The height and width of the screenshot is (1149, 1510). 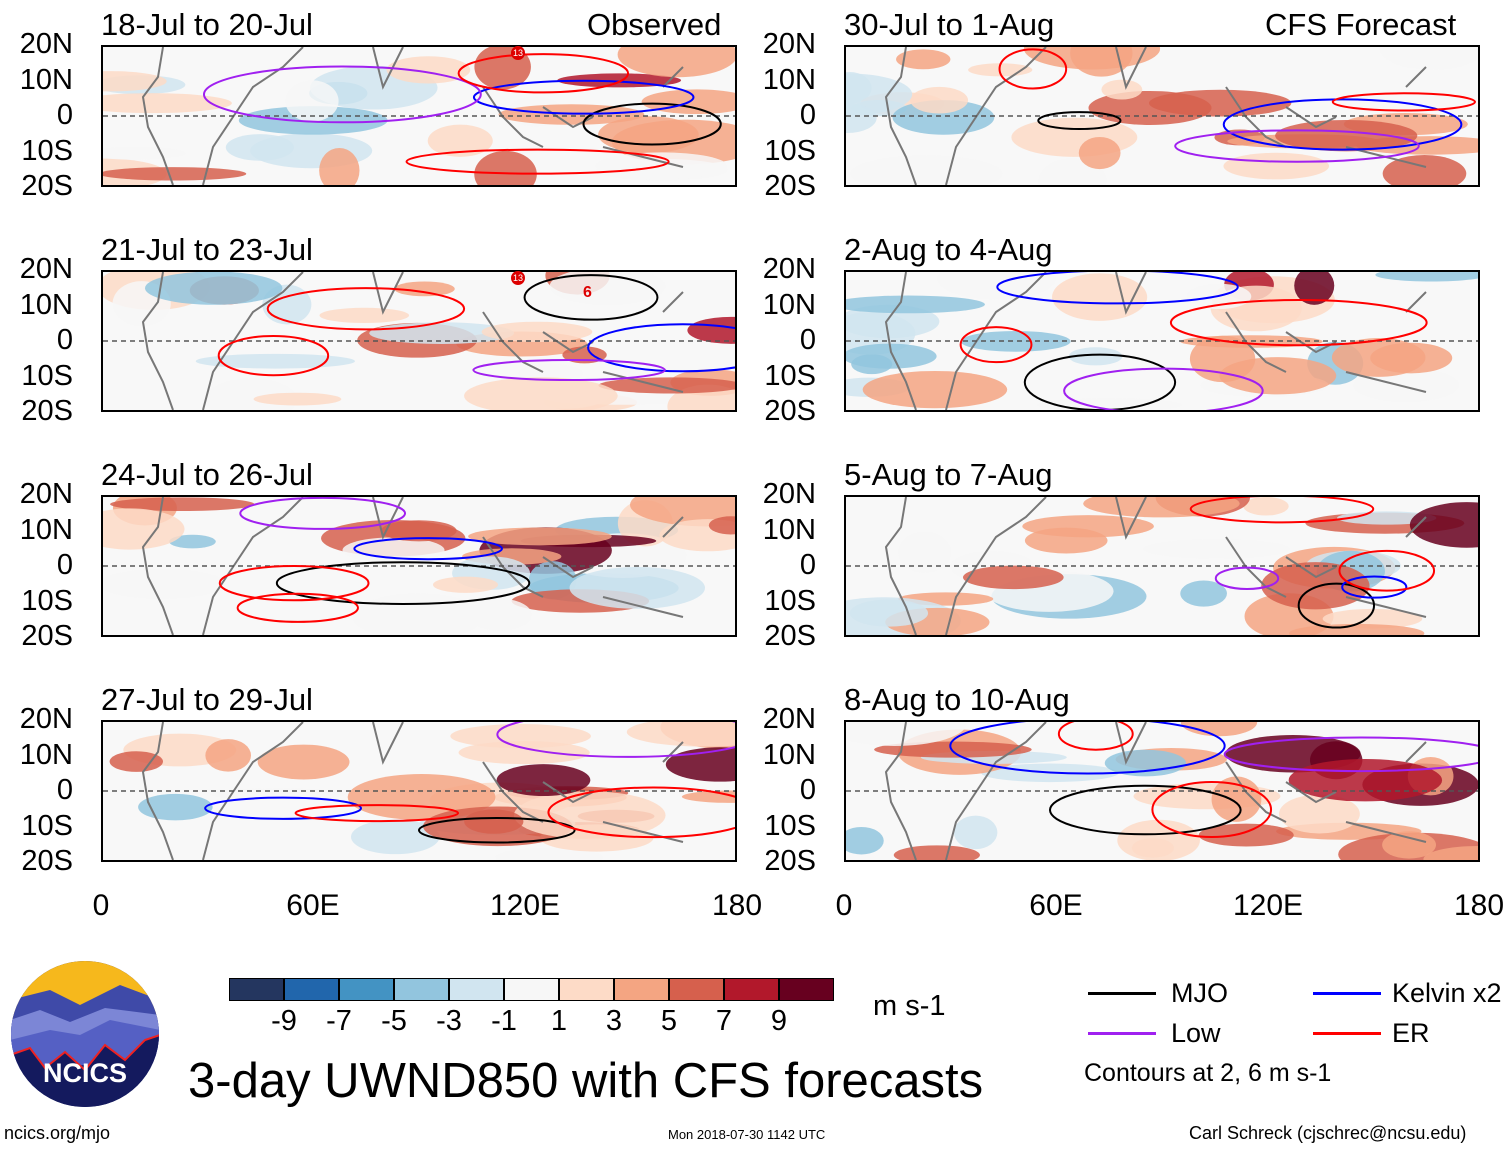 What do you see at coordinates (207, 24) in the screenshot?
I see `panel-title: 18-Jul to 20-Jul` at bounding box center [207, 24].